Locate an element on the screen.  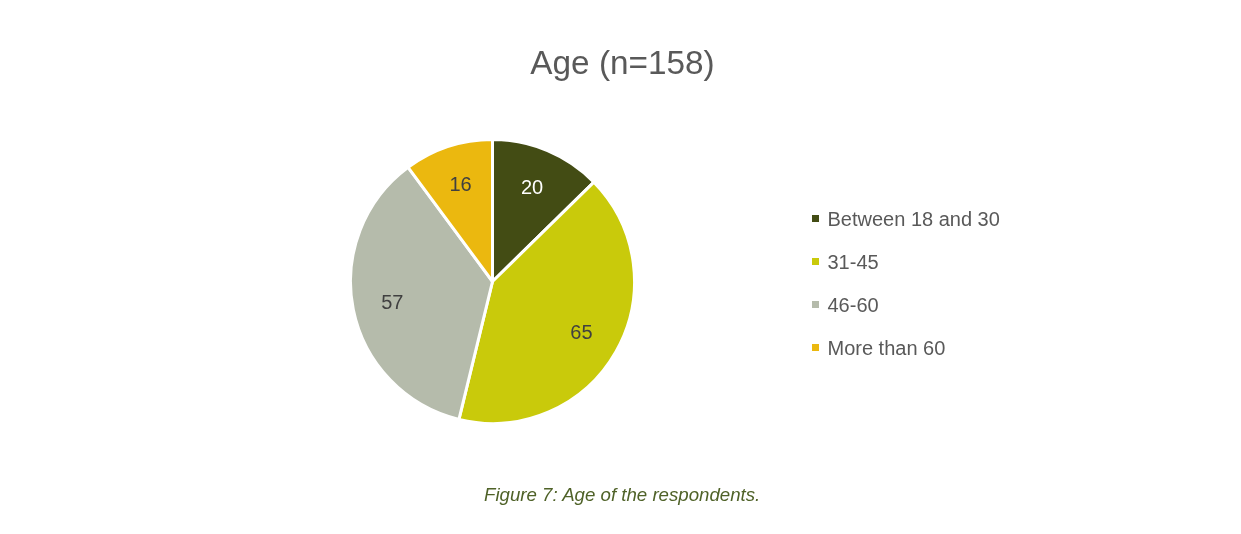
legend-label: 46-60 is located at coordinates (853, 304).